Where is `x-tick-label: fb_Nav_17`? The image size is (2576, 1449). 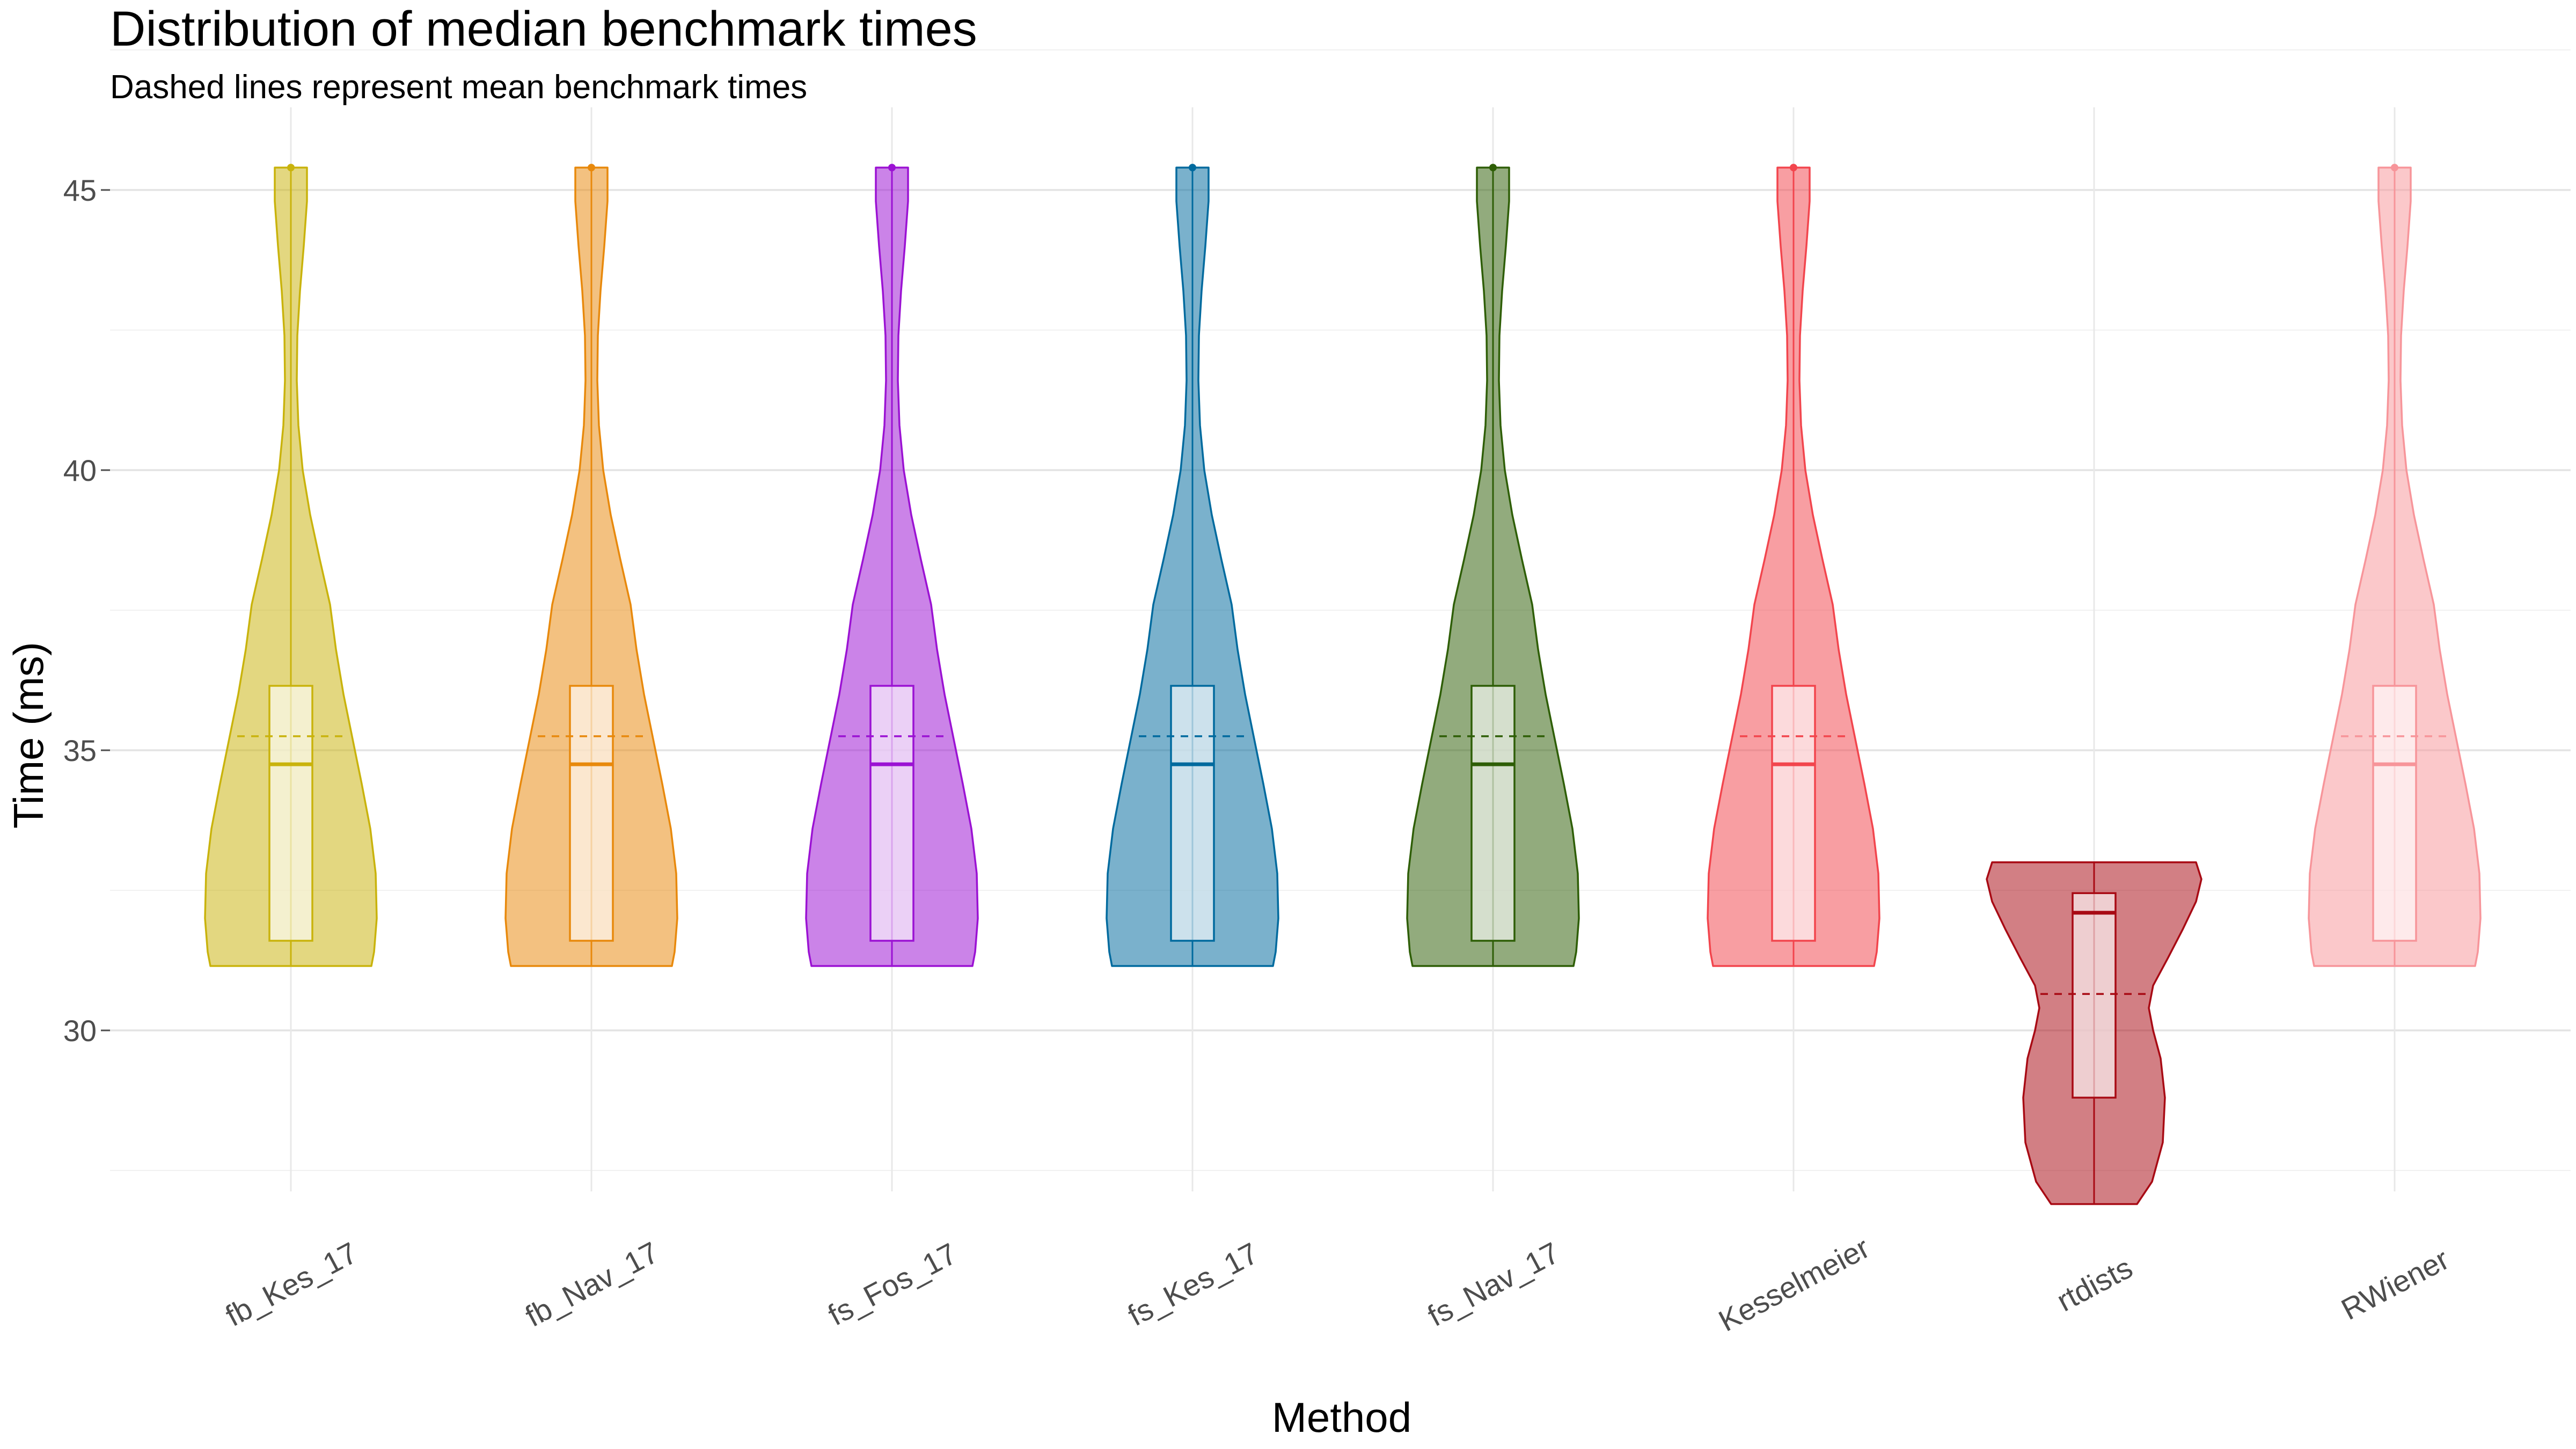 x-tick-label: fb_Nav_17 is located at coordinates (591, 1284).